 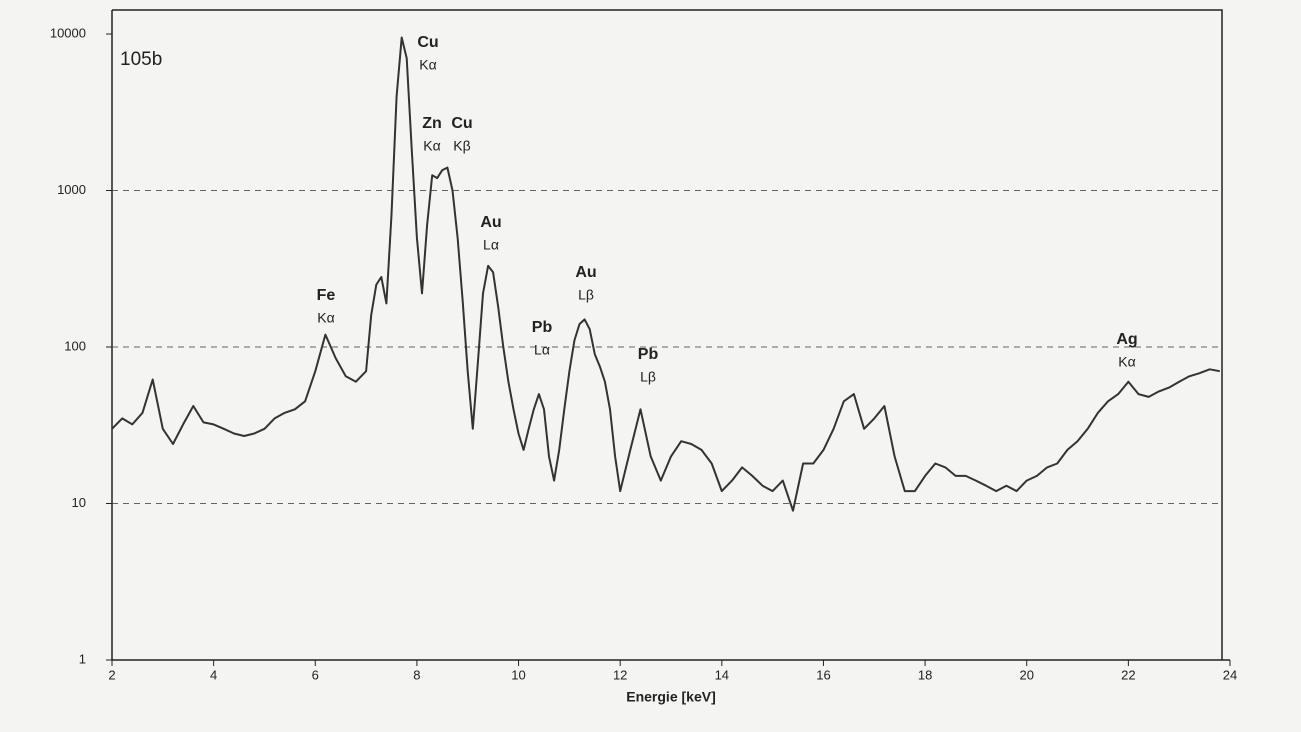 I want to click on peak-element: Zn, so click(x=432, y=123).